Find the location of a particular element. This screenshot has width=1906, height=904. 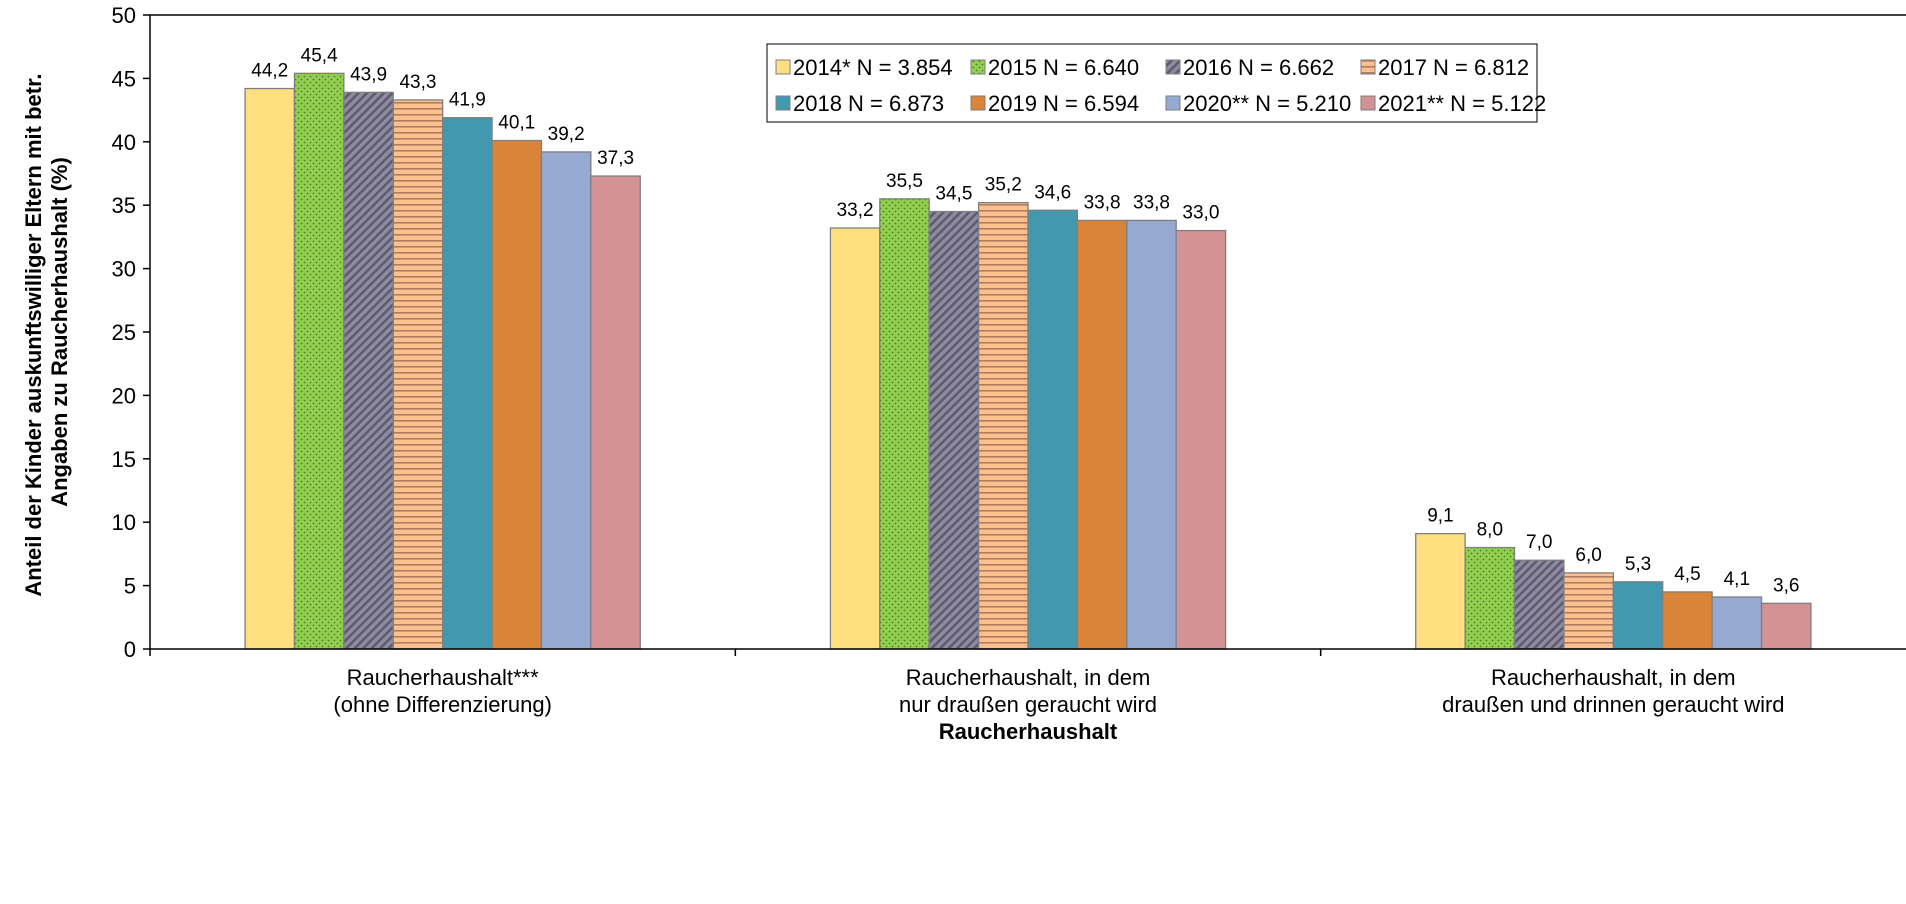

data-label: 43,3 is located at coordinates (417, 82).